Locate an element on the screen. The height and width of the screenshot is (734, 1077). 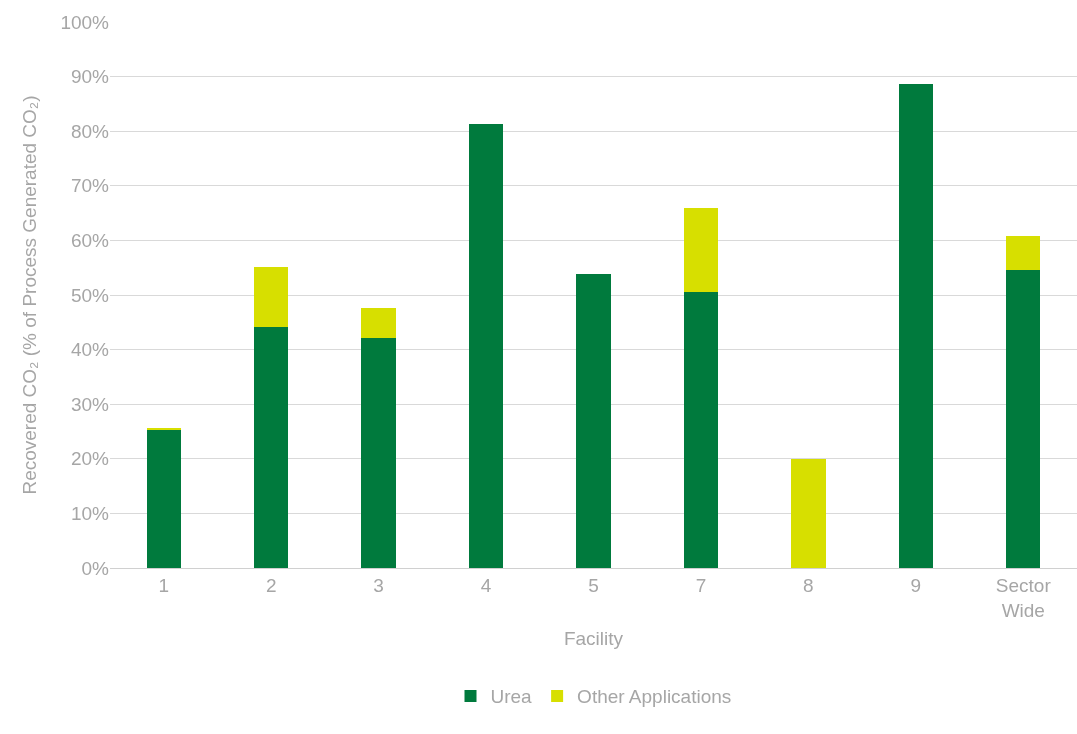
x-tick-label: Sector Wide is located at coordinates (1023, 597).